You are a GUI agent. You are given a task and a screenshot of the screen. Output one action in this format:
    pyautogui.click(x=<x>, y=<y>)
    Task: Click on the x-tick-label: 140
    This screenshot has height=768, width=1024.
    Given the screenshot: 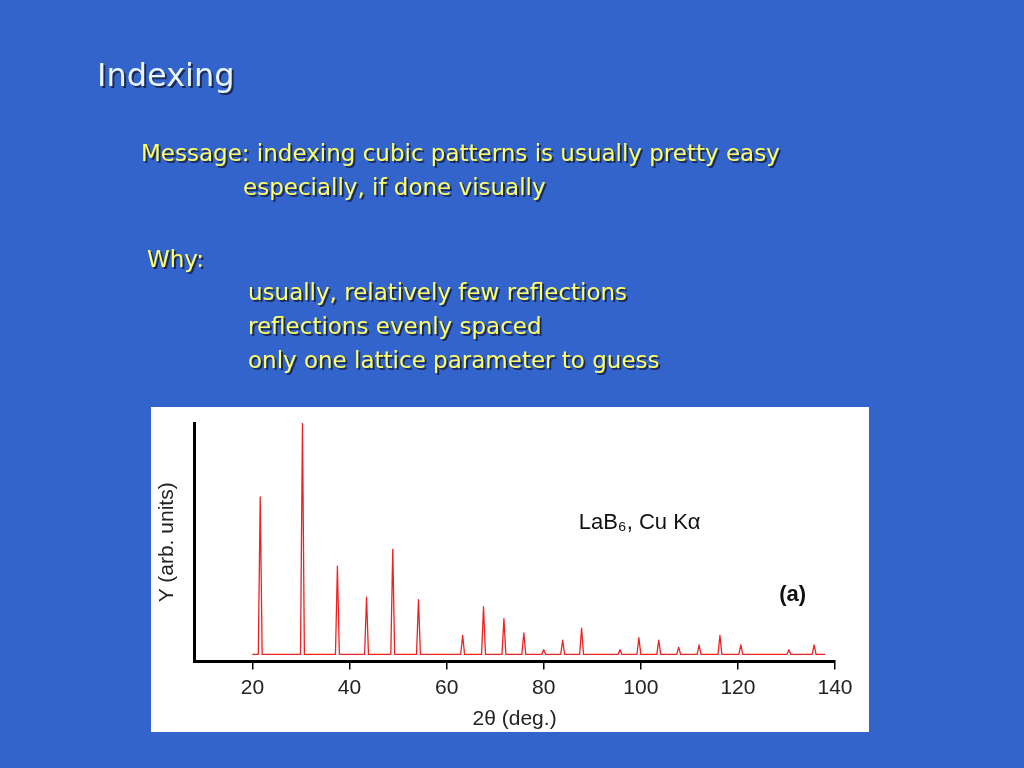 What is the action you would take?
    pyautogui.click(x=835, y=686)
    